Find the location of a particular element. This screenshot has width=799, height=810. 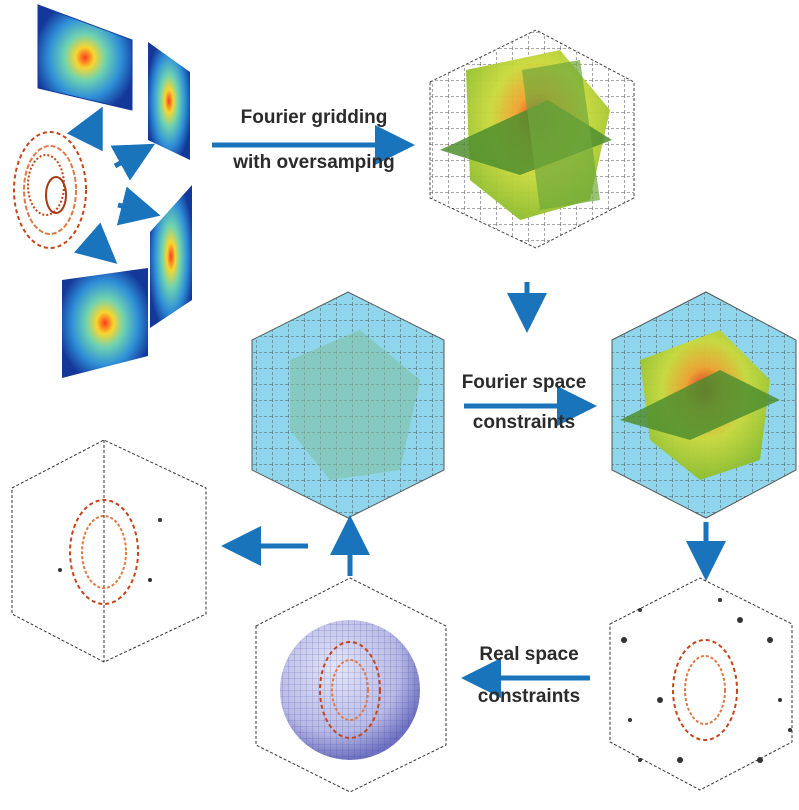

label-fourier-gridding: Fourier gridding is located at coordinates (314, 118).